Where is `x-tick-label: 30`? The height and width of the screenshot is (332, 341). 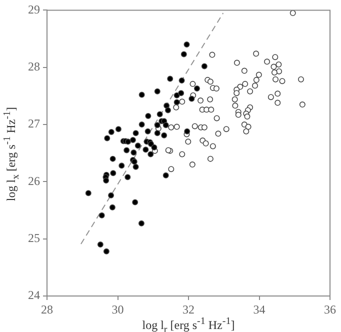
x-tick-label: 30 is located at coordinates (118, 309).